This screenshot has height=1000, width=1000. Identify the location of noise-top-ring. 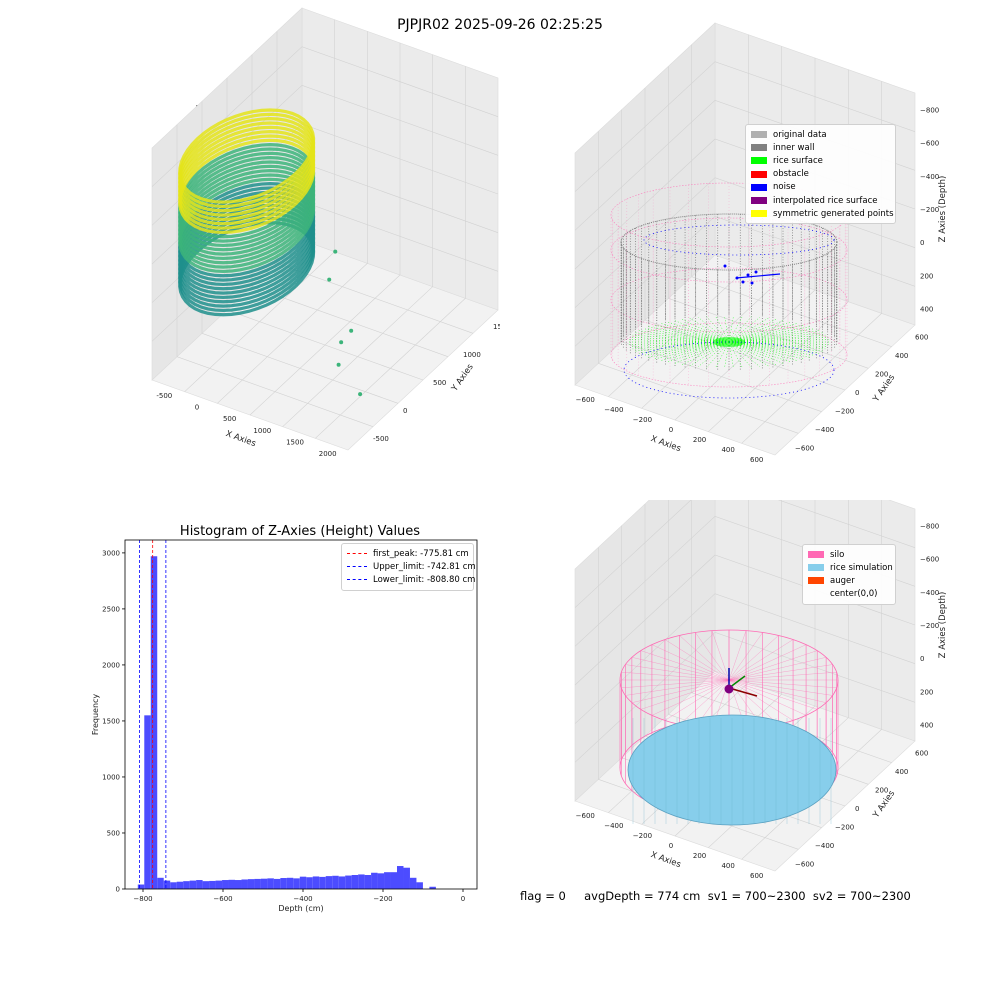
(739, 240).